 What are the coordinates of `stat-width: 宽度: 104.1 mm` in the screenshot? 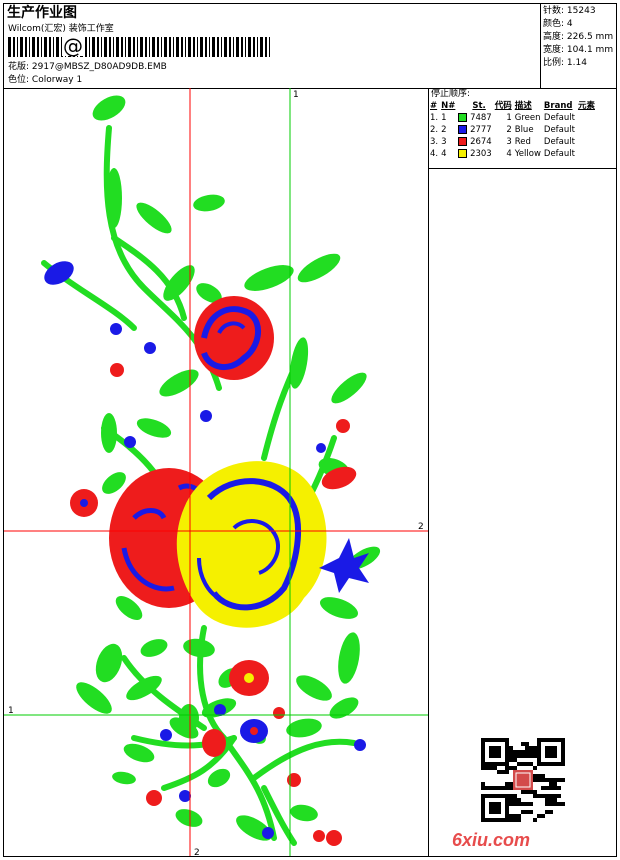 It's located at (578, 50).